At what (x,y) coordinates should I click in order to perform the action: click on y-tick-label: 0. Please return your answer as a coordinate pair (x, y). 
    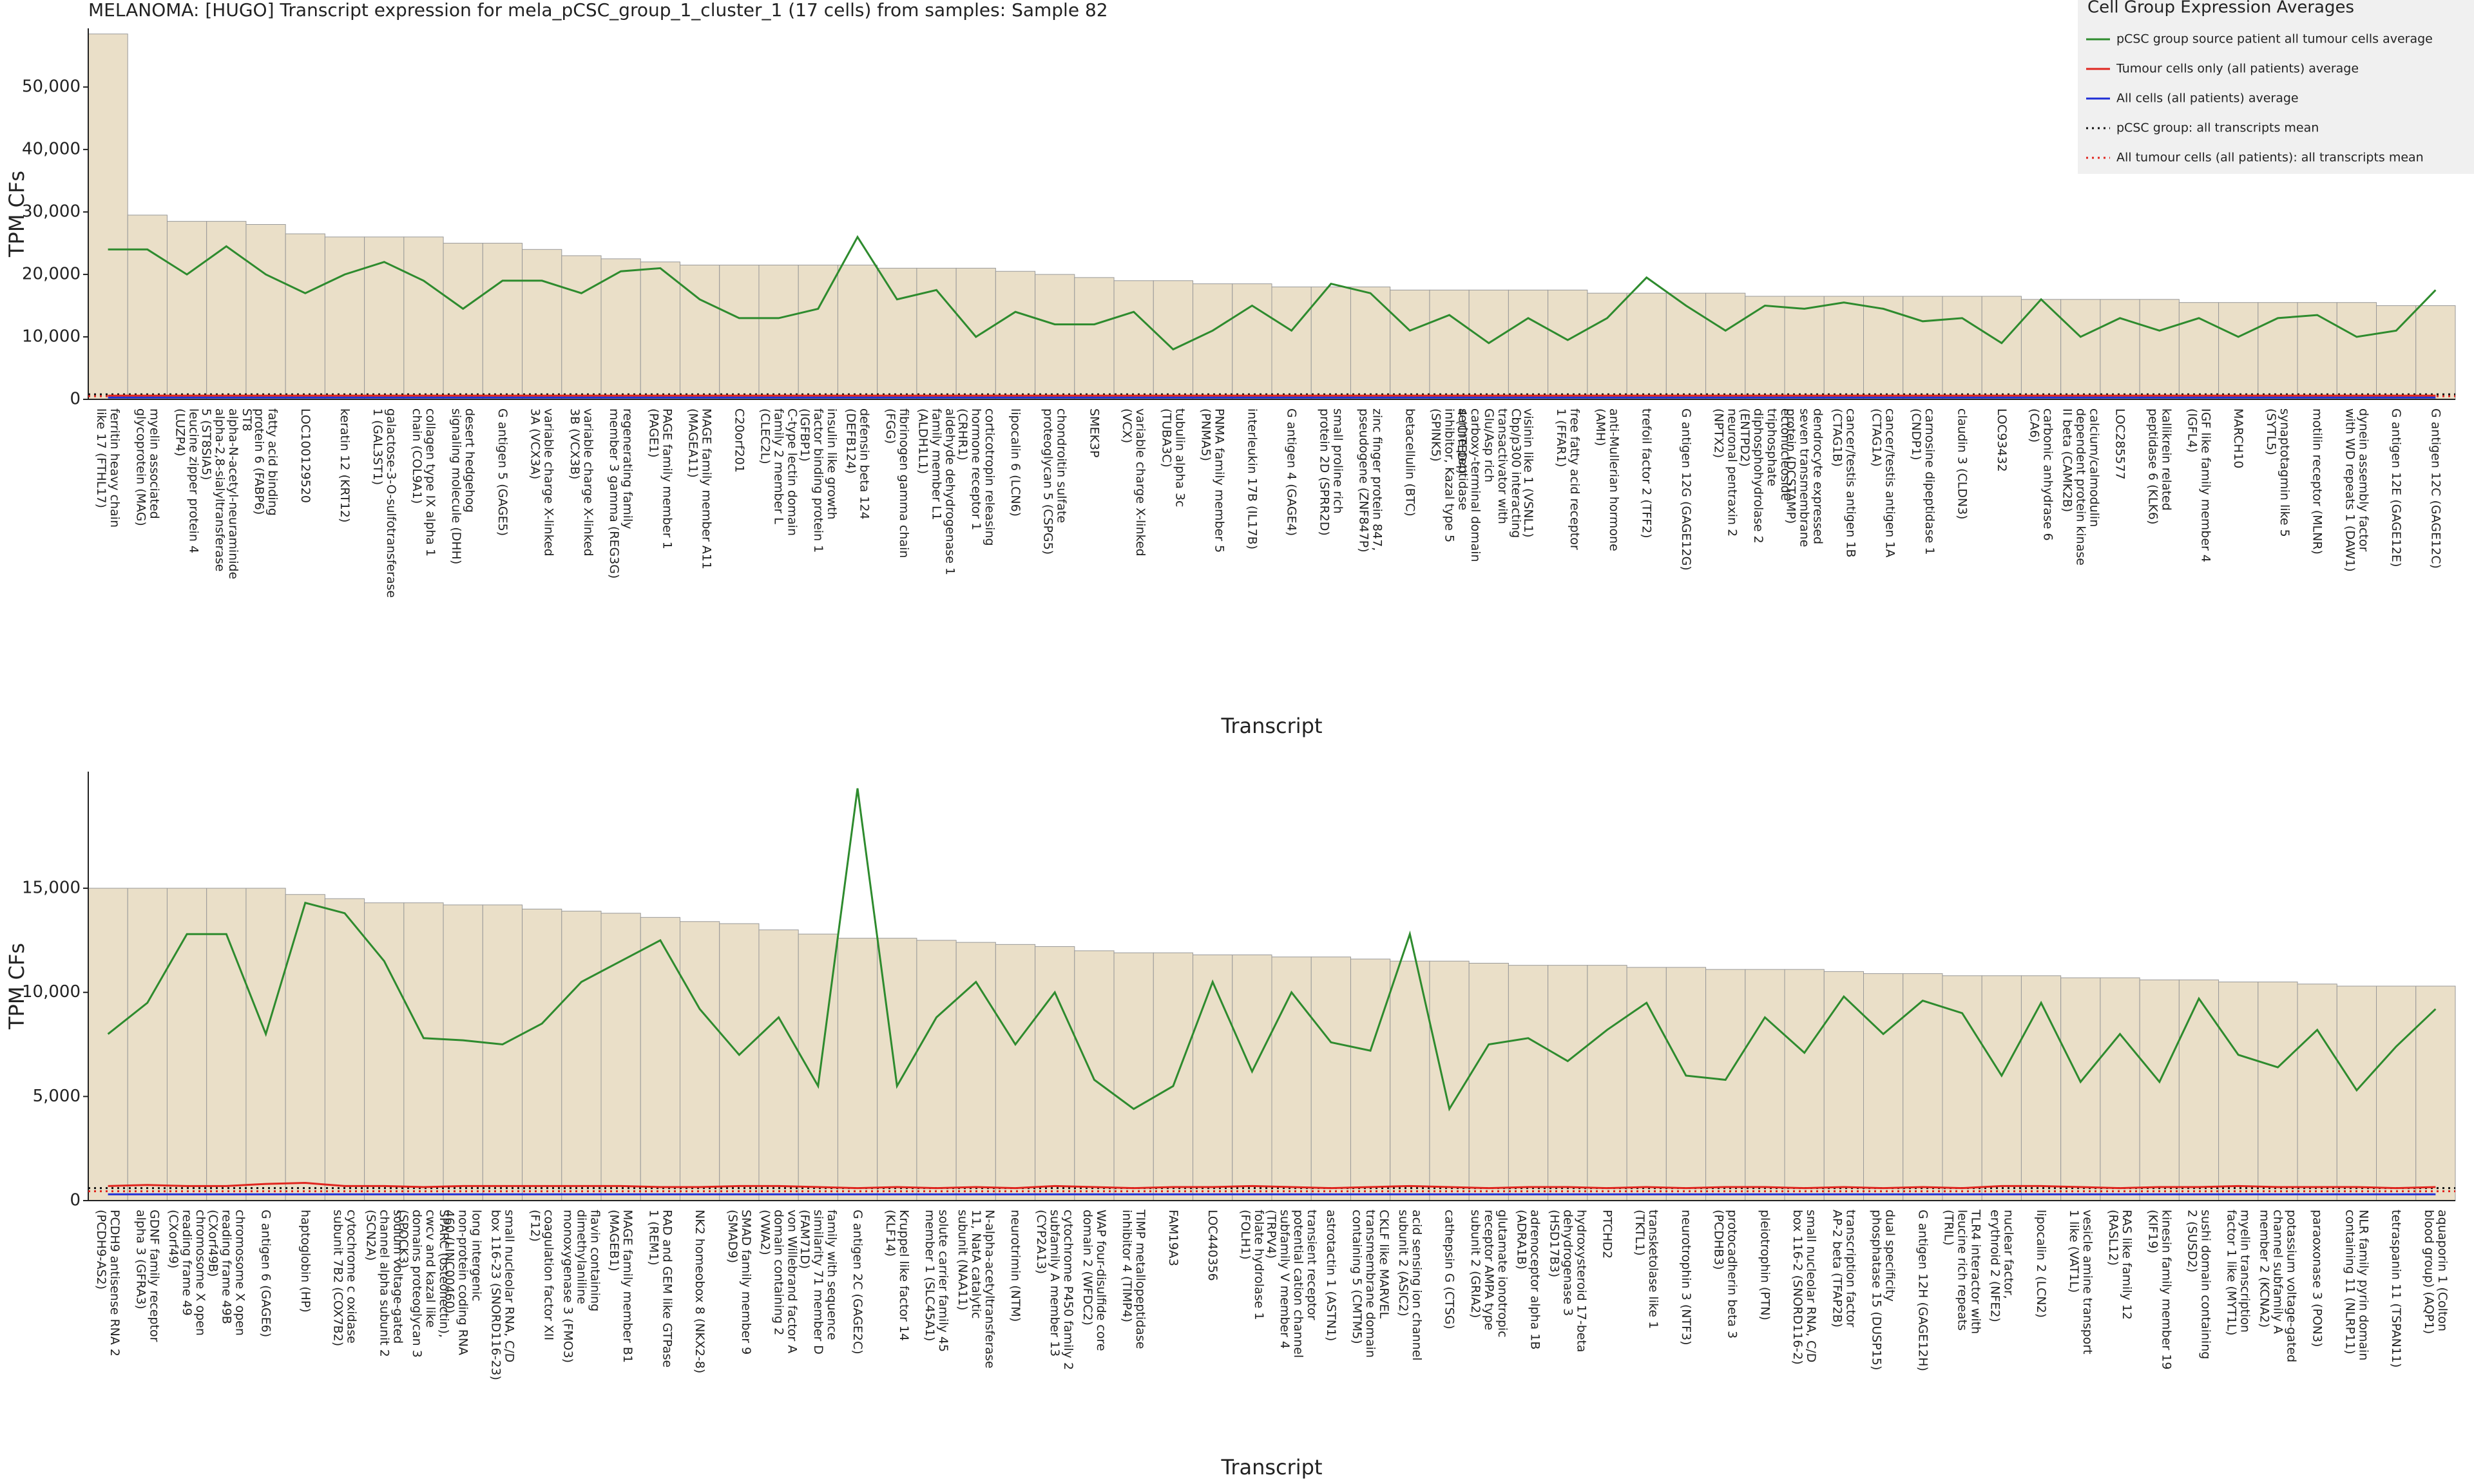
    Looking at the image, I should click on (75, 399).